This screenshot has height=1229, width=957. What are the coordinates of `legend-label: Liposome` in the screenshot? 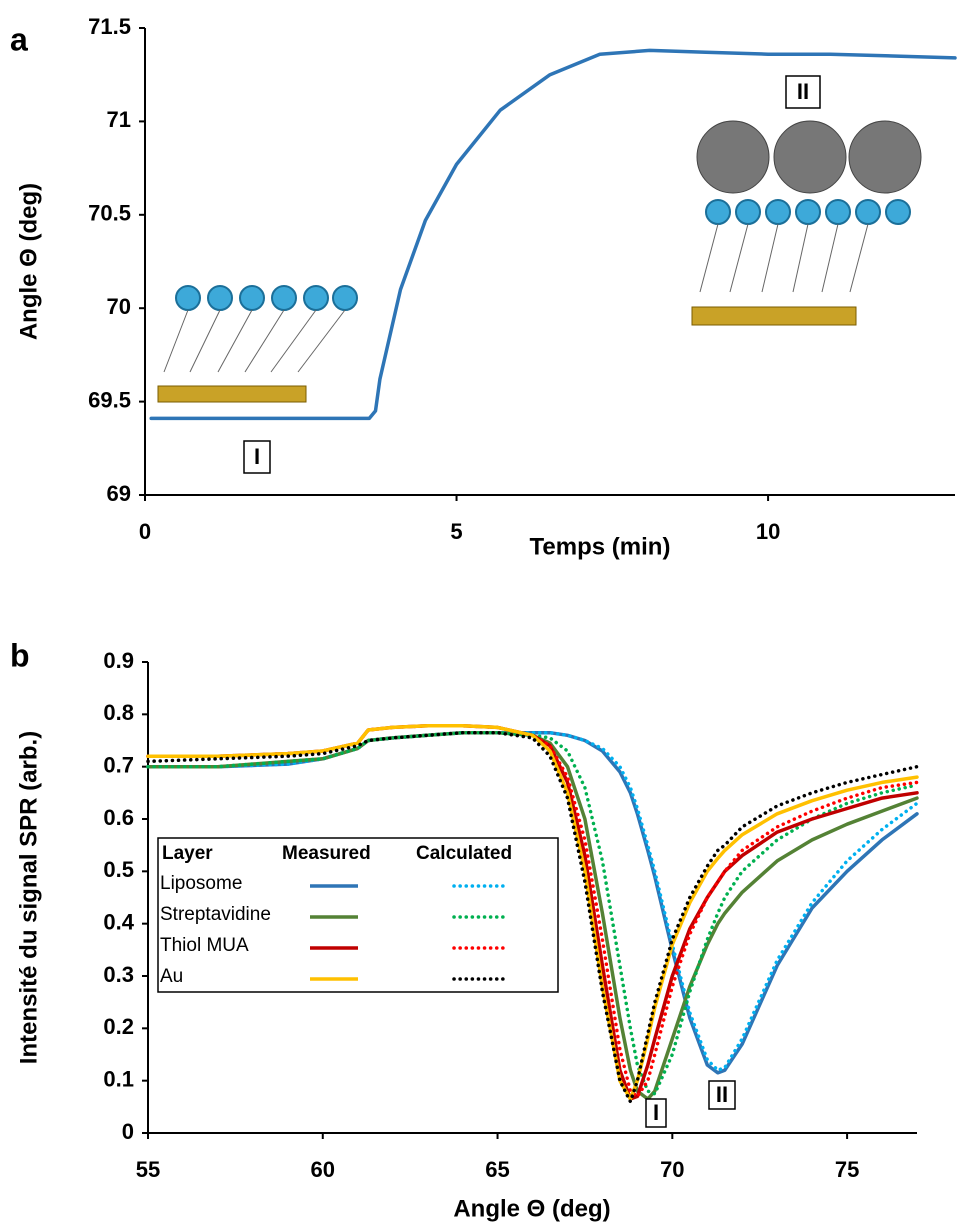 It's located at (201, 883).